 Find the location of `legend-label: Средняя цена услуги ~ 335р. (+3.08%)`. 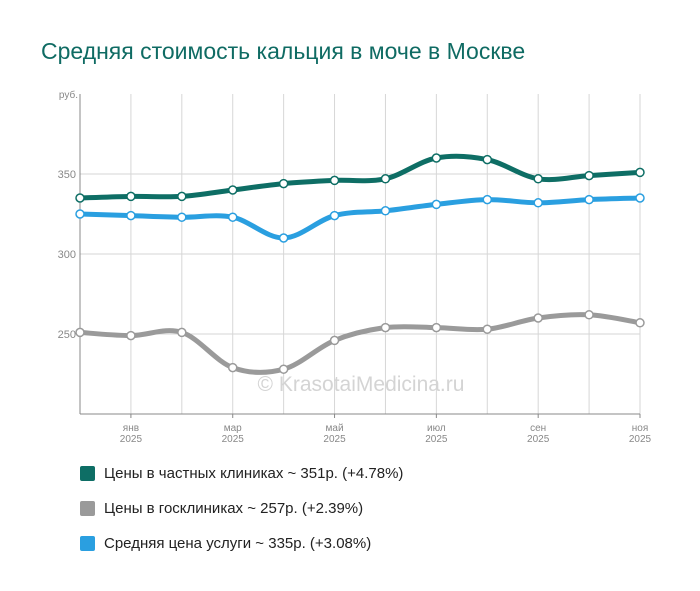

legend-label: Средняя цена услуги ~ 335р. (+3.08%) is located at coordinates (238, 543).